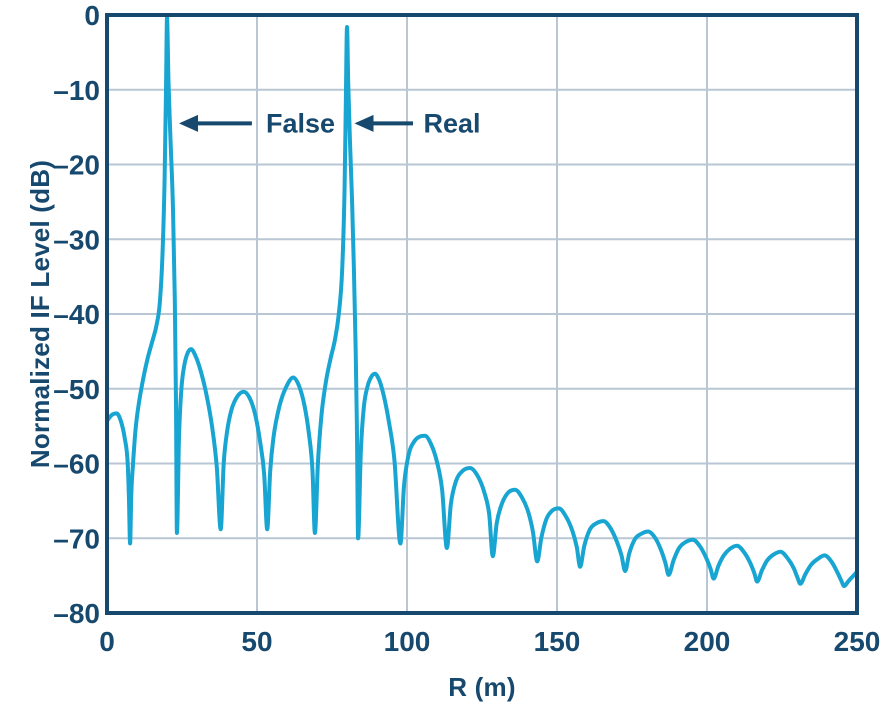 Image resolution: width=884 pixels, height=714 pixels. Describe the element at coordinates (76, 90) in the screenshot. I see `y-tick-label--10: –10` at that location.